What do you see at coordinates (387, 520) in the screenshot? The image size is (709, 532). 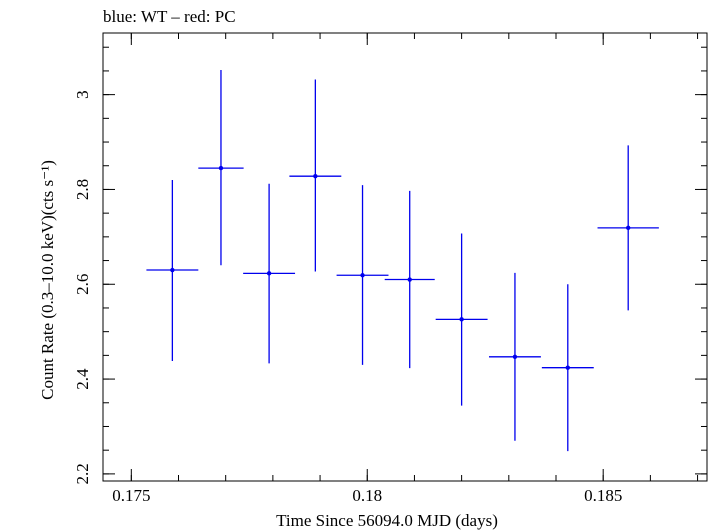 I see `x-axis-label: Time Since 56094.0 MJD (days)` at bounding box center [387, 520].